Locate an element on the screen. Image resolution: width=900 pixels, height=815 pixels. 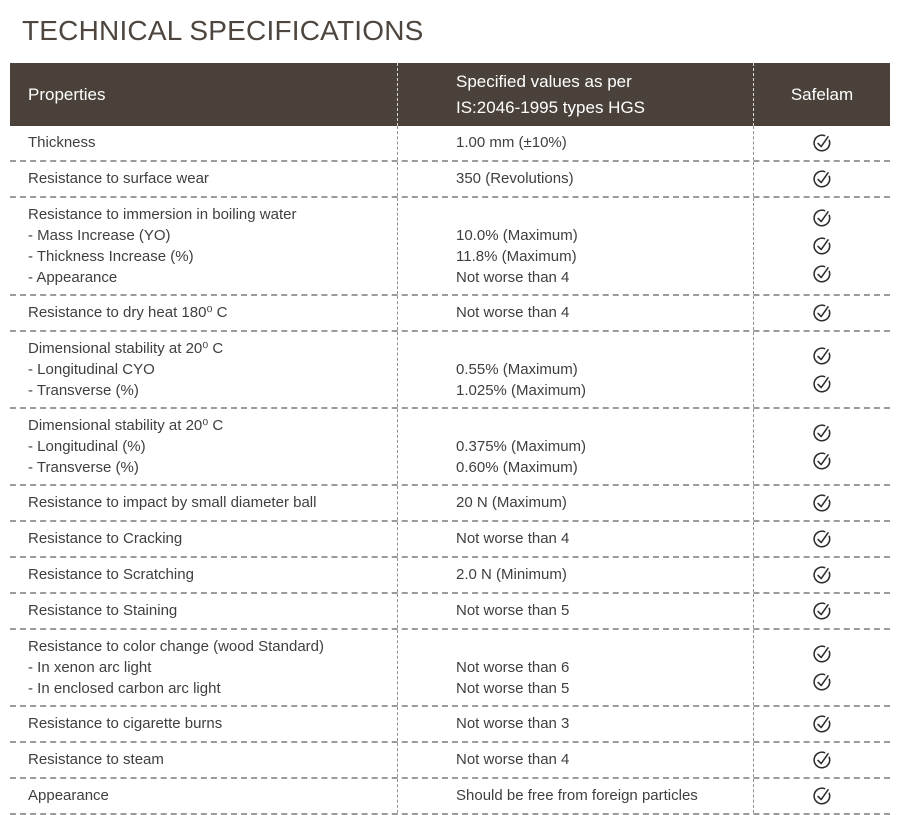
property-subitem: - Longitudinal (%) is located at coordinates (87, 446).